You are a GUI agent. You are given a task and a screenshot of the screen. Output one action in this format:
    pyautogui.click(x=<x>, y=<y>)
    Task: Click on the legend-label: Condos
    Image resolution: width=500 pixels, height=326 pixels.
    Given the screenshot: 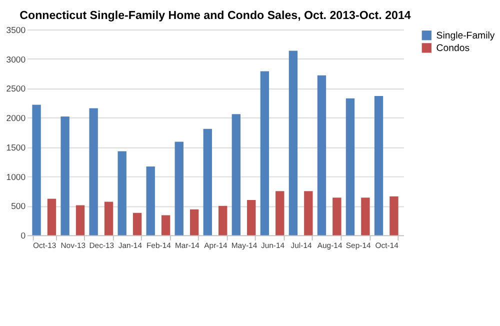 What is the action you would take?
    pyautogui.click(x=453, y=48)
    